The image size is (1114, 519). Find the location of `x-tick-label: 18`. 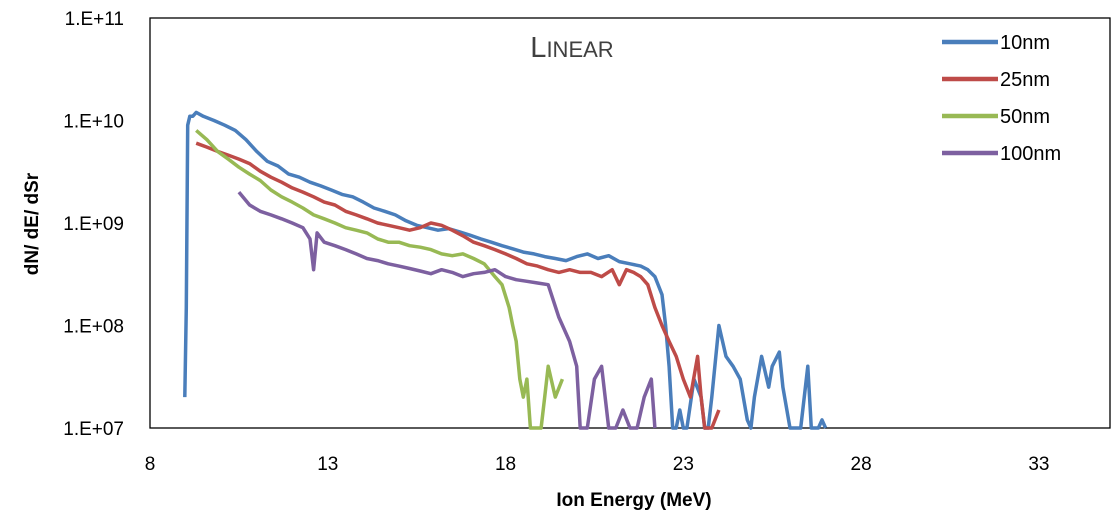

x-tick-label: 18 is located at coordinates (505, 464).